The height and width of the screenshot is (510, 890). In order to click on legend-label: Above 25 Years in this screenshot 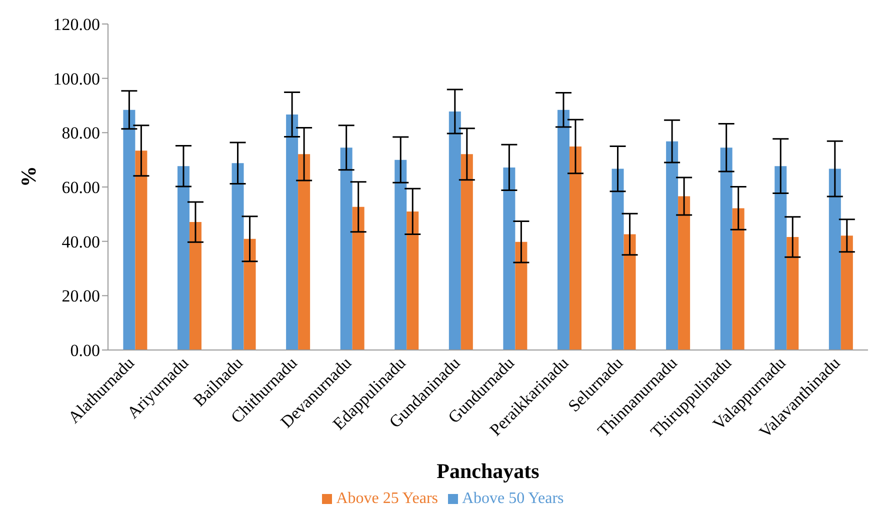, I will do `click(387, 498)`.